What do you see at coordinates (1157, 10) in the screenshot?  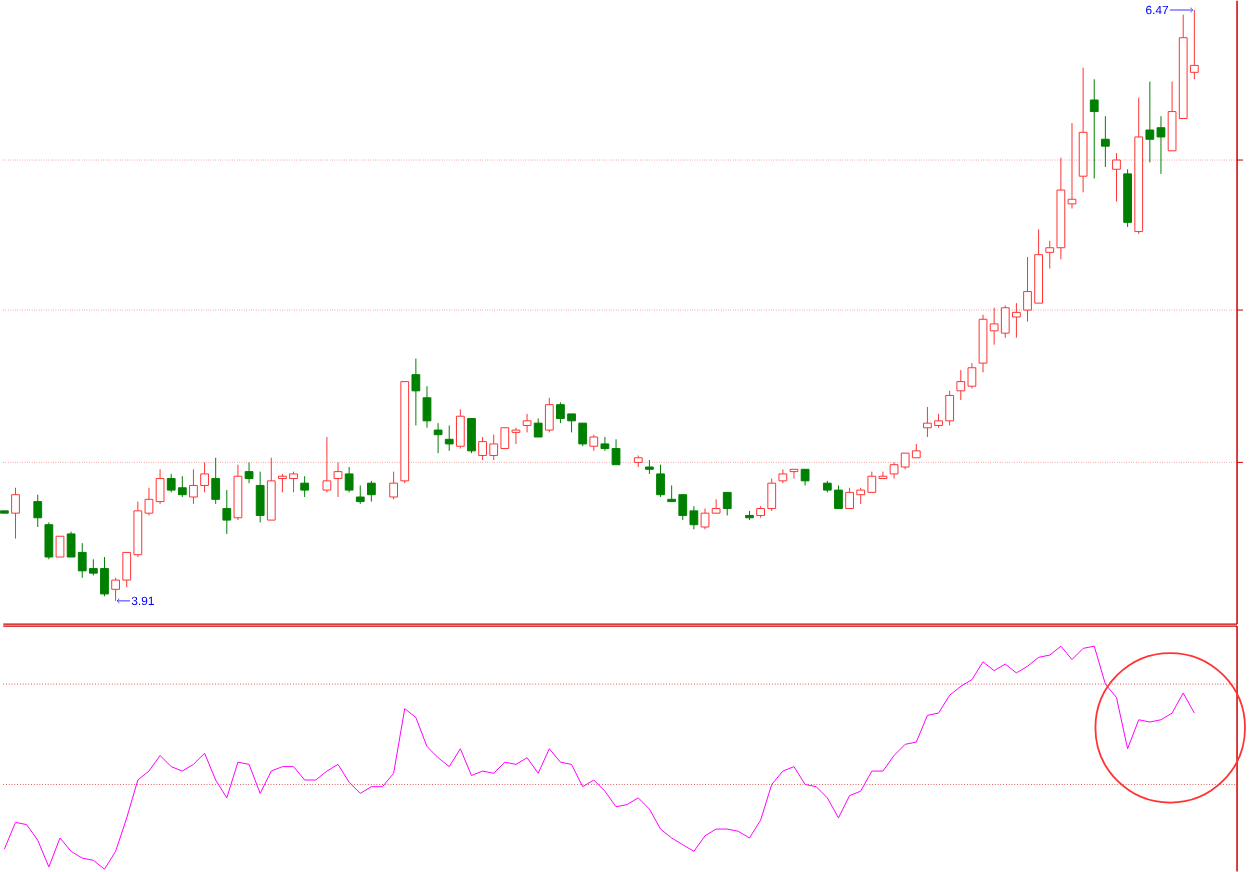 I see `annotation: 6.47` at bounding box center [1157, 10].